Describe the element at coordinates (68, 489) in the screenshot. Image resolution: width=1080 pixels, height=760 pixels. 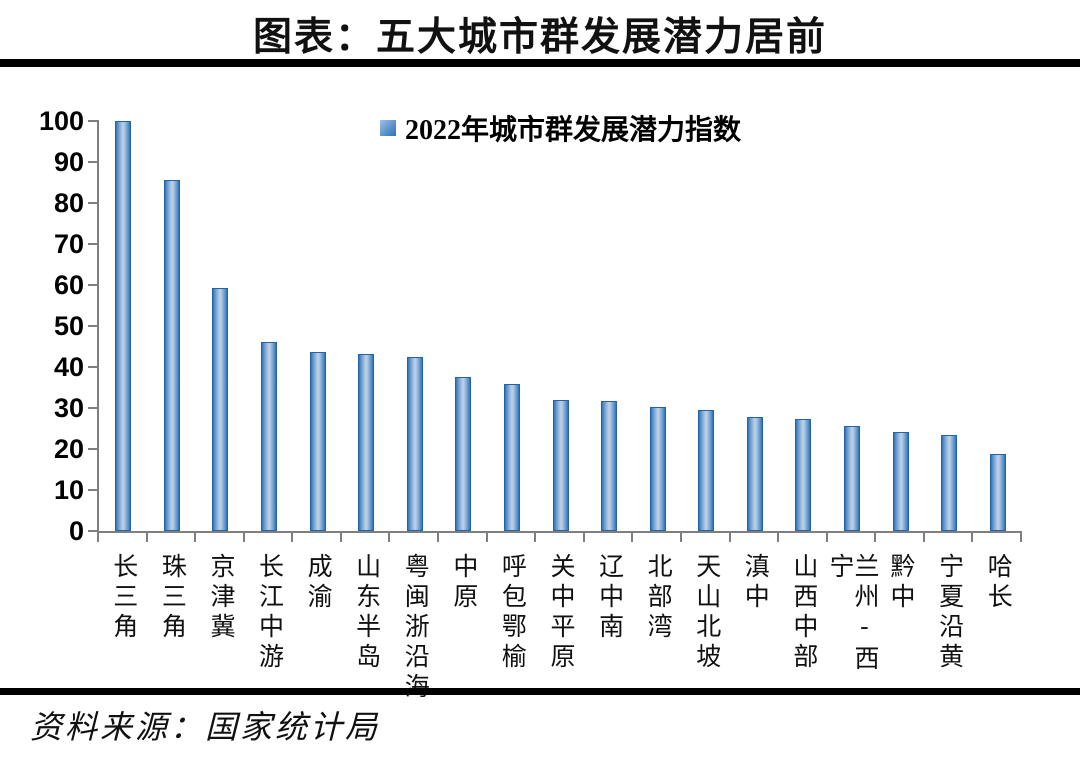
I see `y-axis-tick-label: 10` at that location.